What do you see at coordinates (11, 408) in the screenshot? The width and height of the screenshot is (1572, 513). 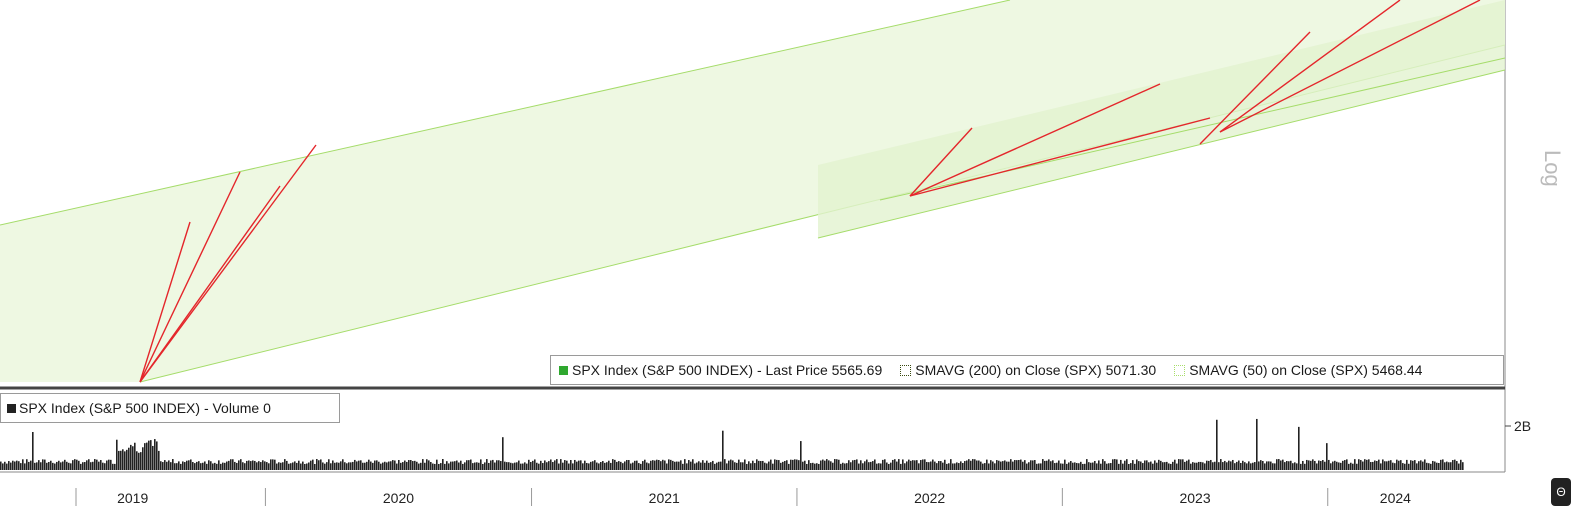 I see `volume-legend-swatch` at bounding box center [11, 408].